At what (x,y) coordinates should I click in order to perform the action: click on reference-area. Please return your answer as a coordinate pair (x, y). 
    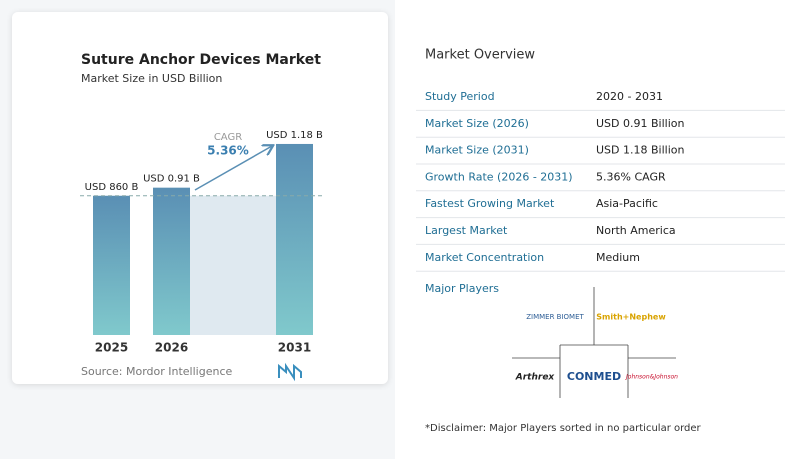
    Looking at the image, I should click on (233, 265).